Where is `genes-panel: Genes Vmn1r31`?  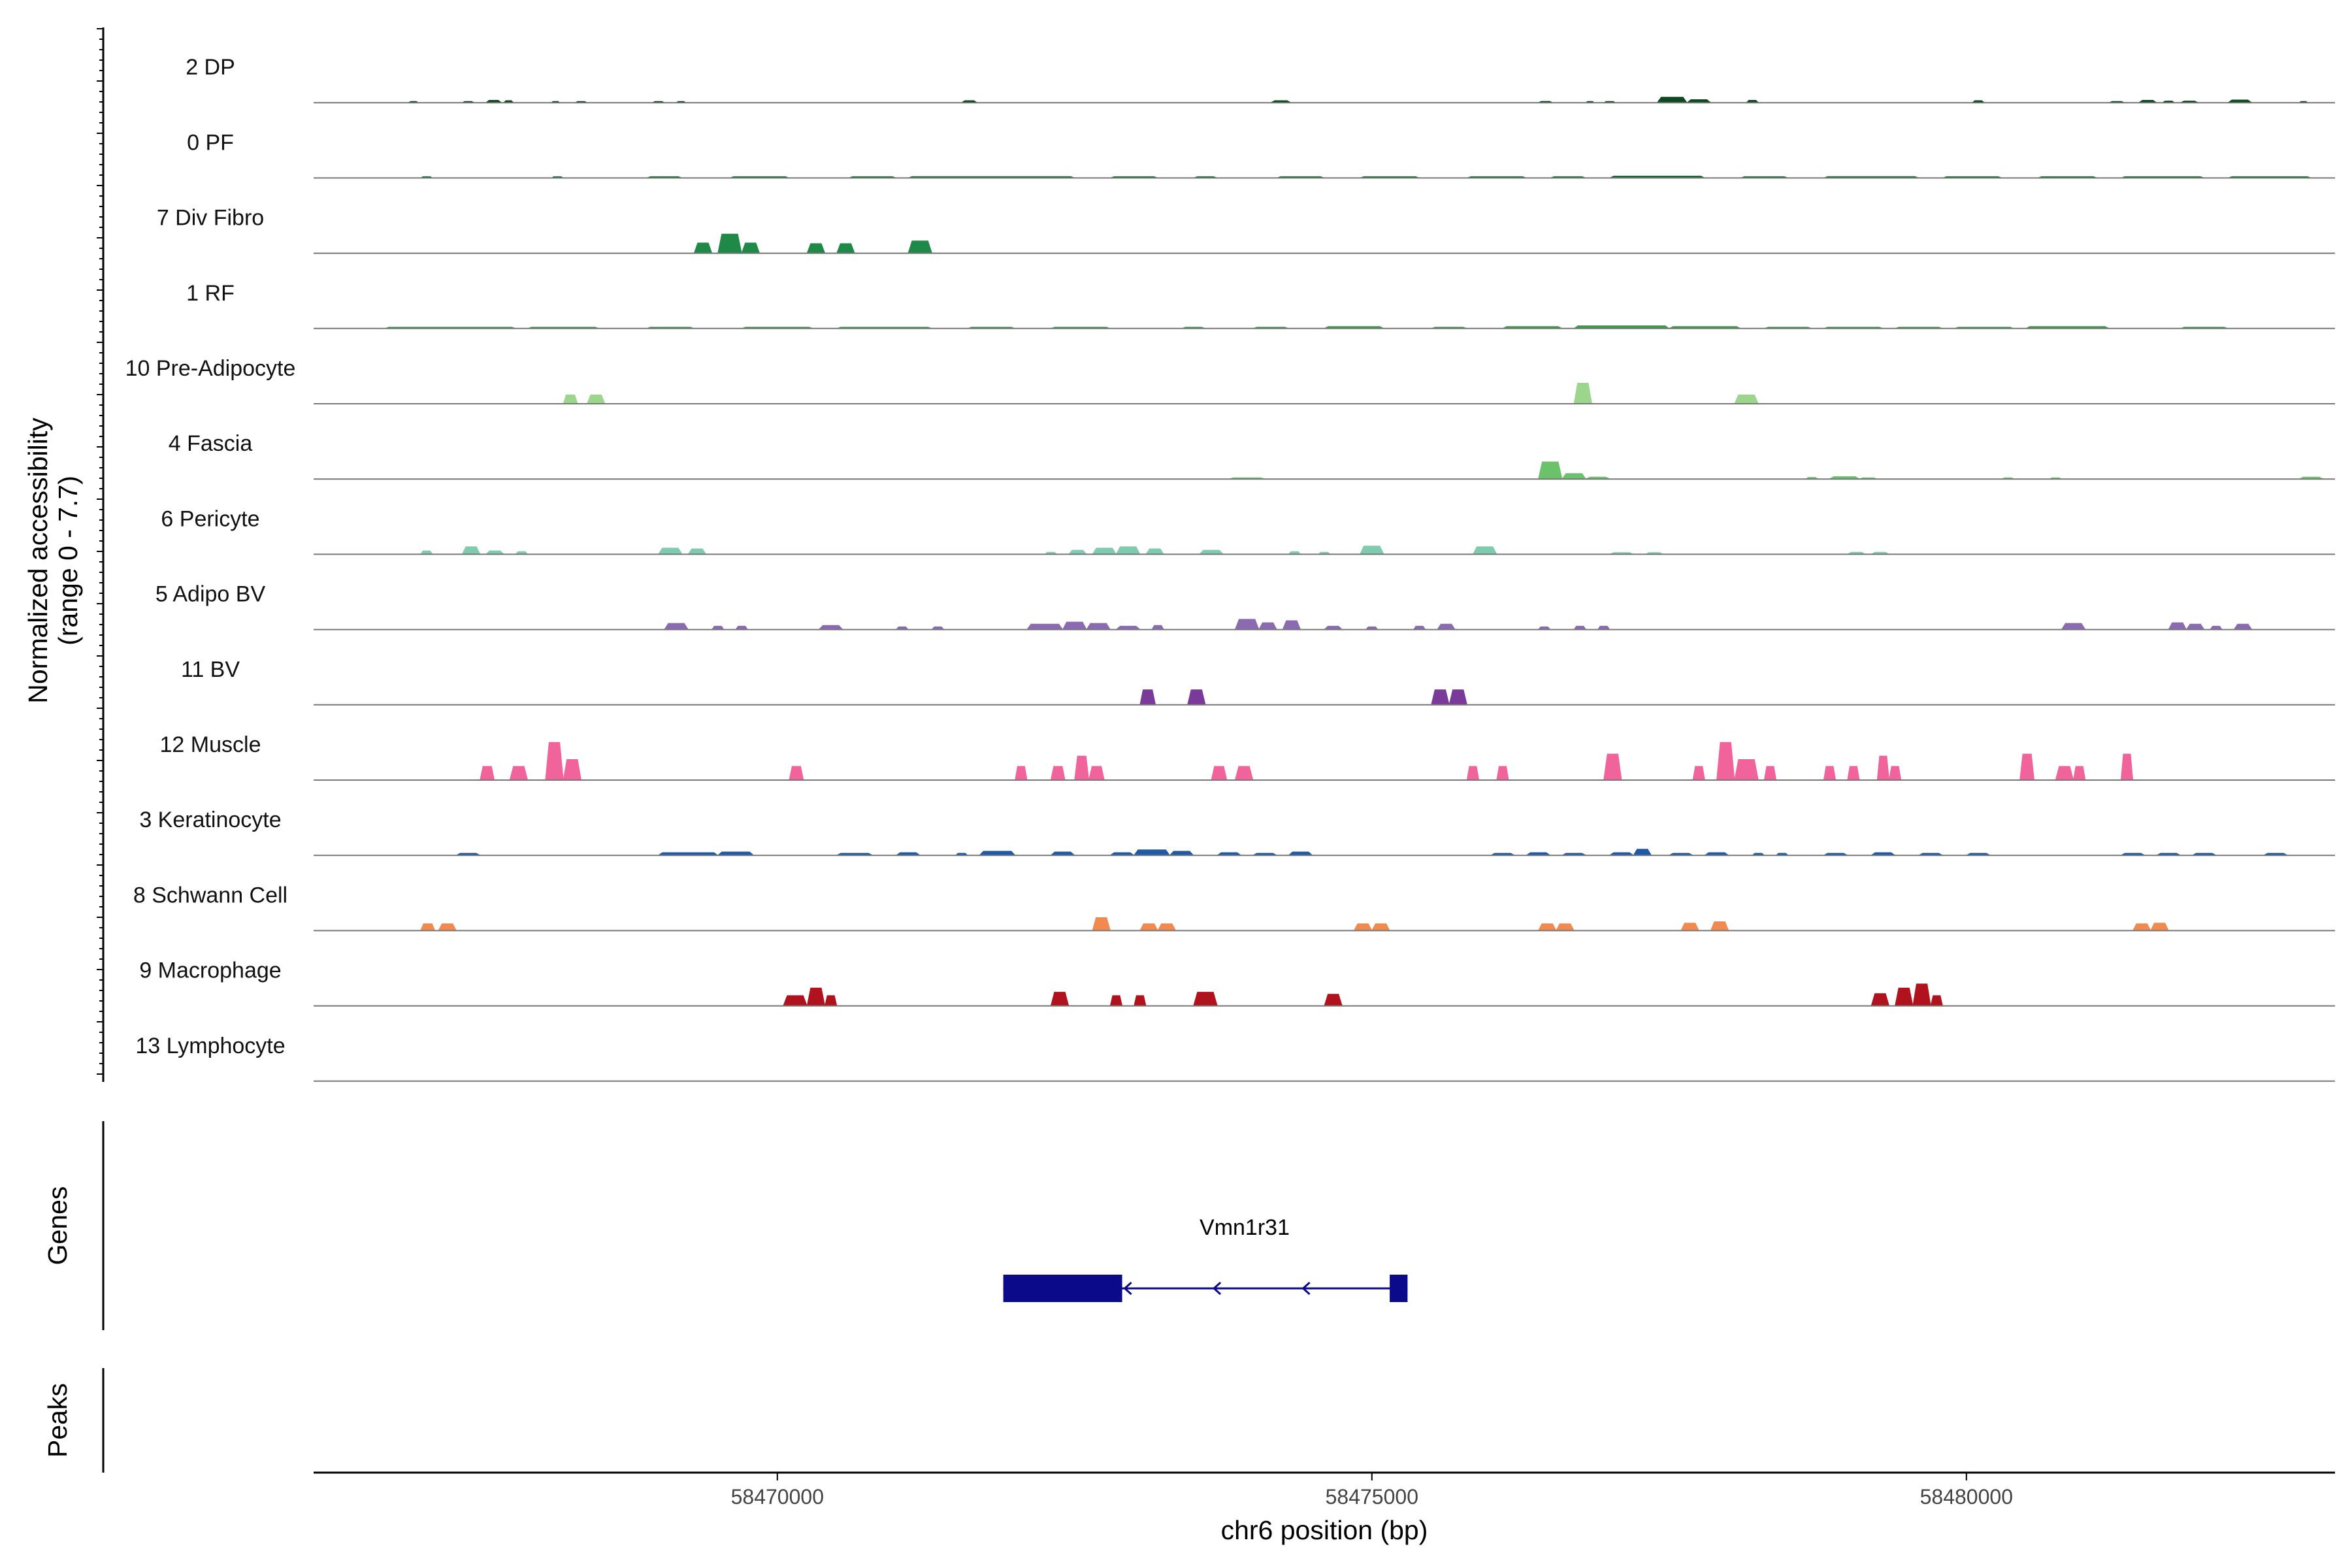
genes-panel: Genes Vmn1r31 is located at coordinates (725, 1225).